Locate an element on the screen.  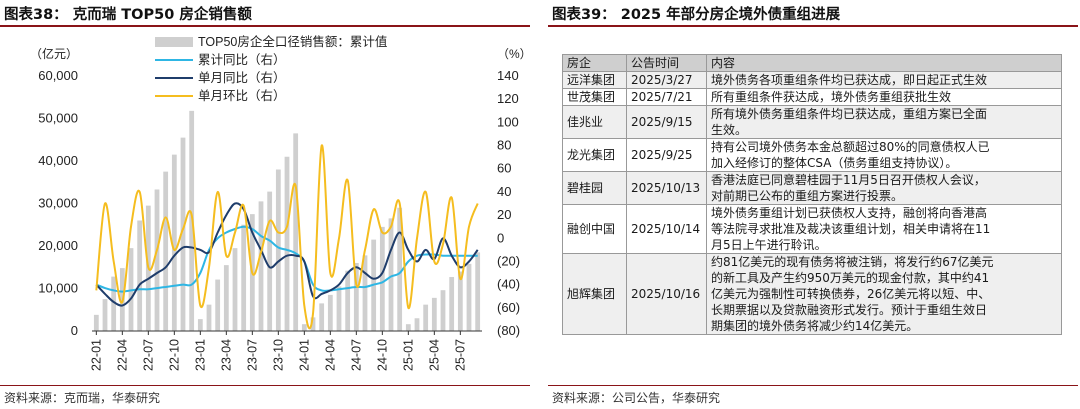
left-panel-title: 图表38： 克而瑞 TOP50 房企销售额 is located at coordinates (128, 15).